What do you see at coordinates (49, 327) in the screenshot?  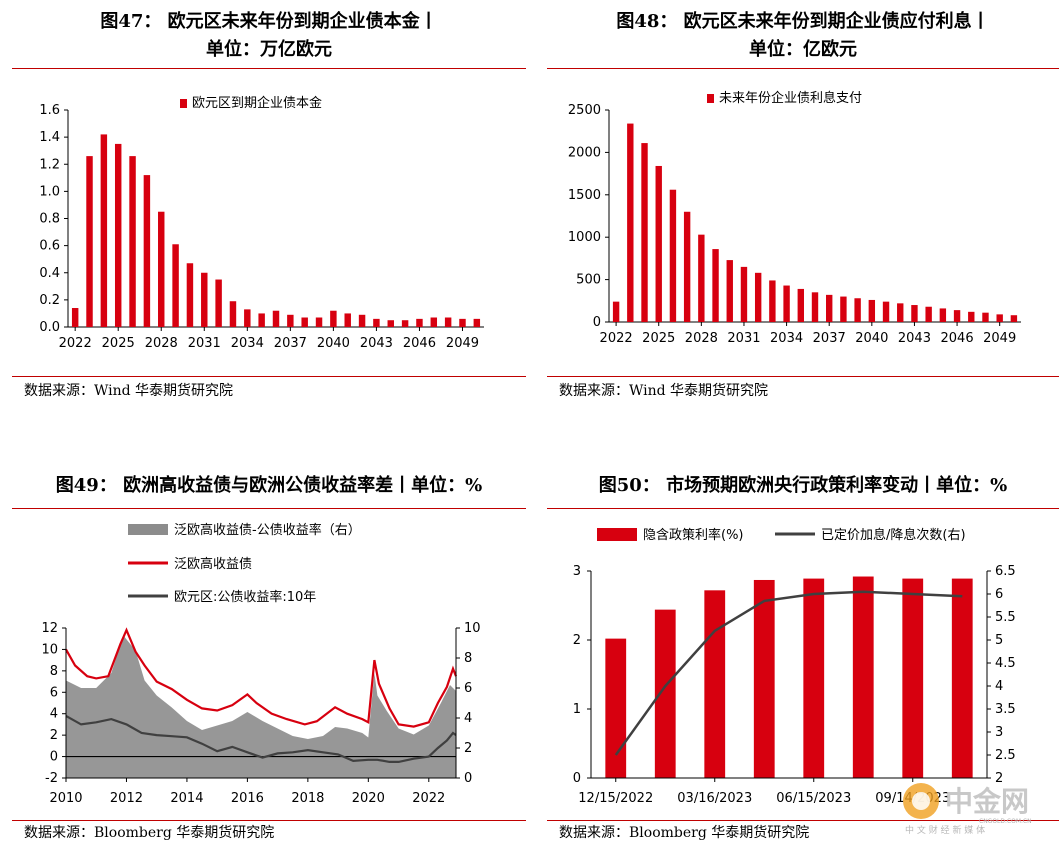 I see `y-tick-label: 0.0` at bounding box center [49, 327].